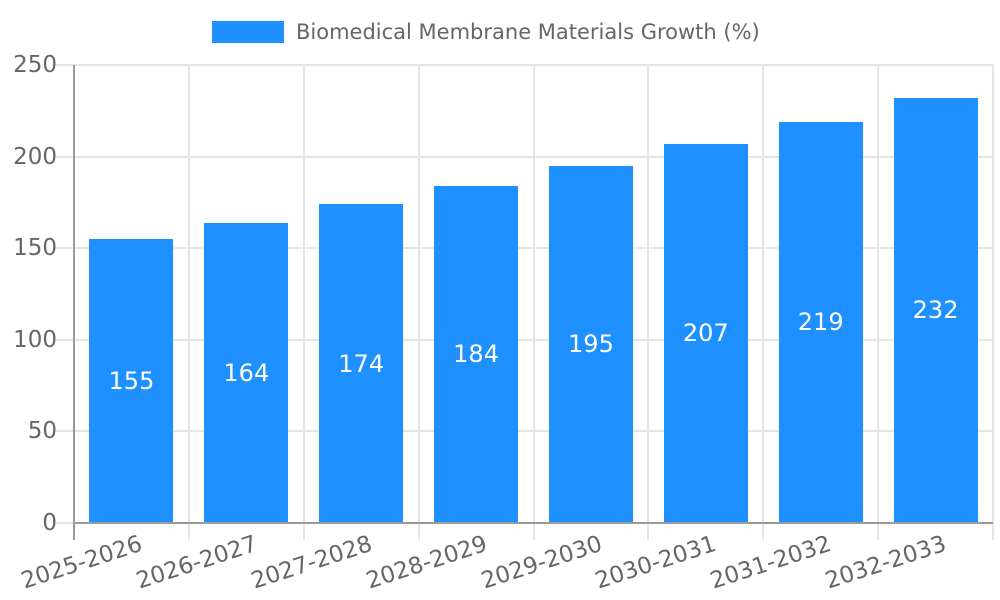  What do you see at coordinates (42, 431) in the screenshot?
I see `y-axis-tick-label: 50` at bounding box center [42, 431].